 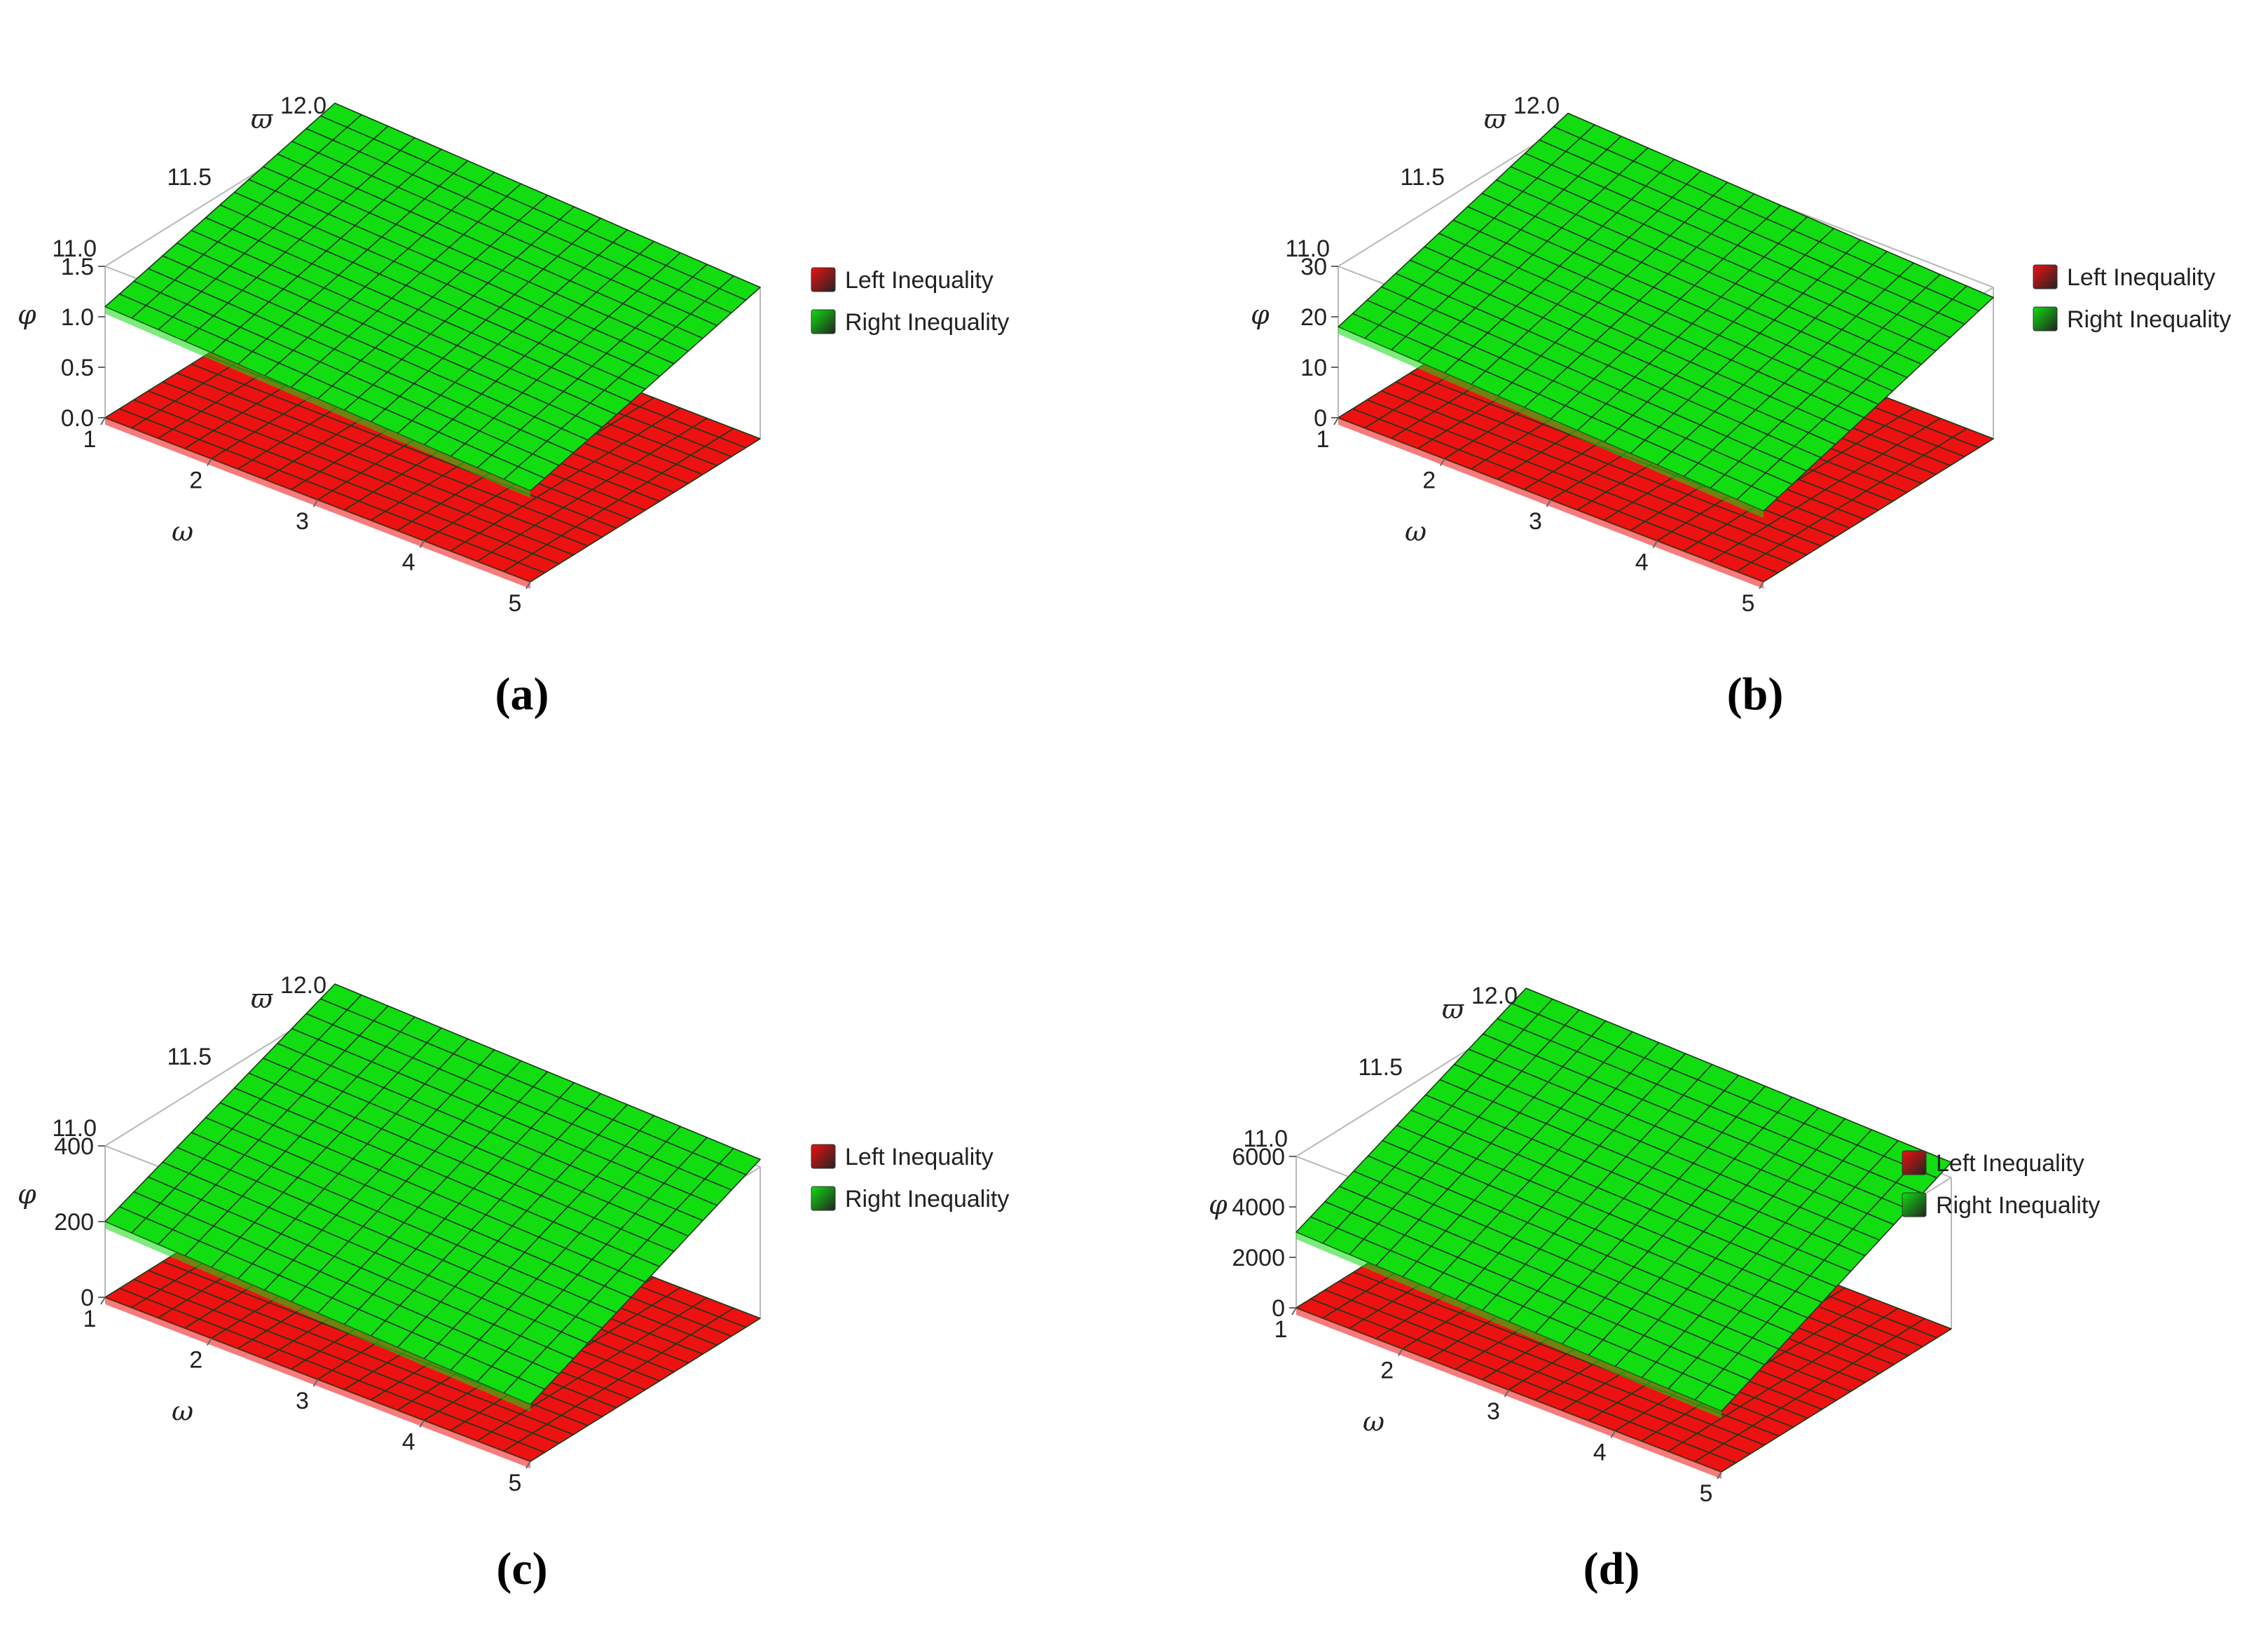 I want to click on legend-d: Left Inequality Right Inequality, so click(x=2001, y=1185).